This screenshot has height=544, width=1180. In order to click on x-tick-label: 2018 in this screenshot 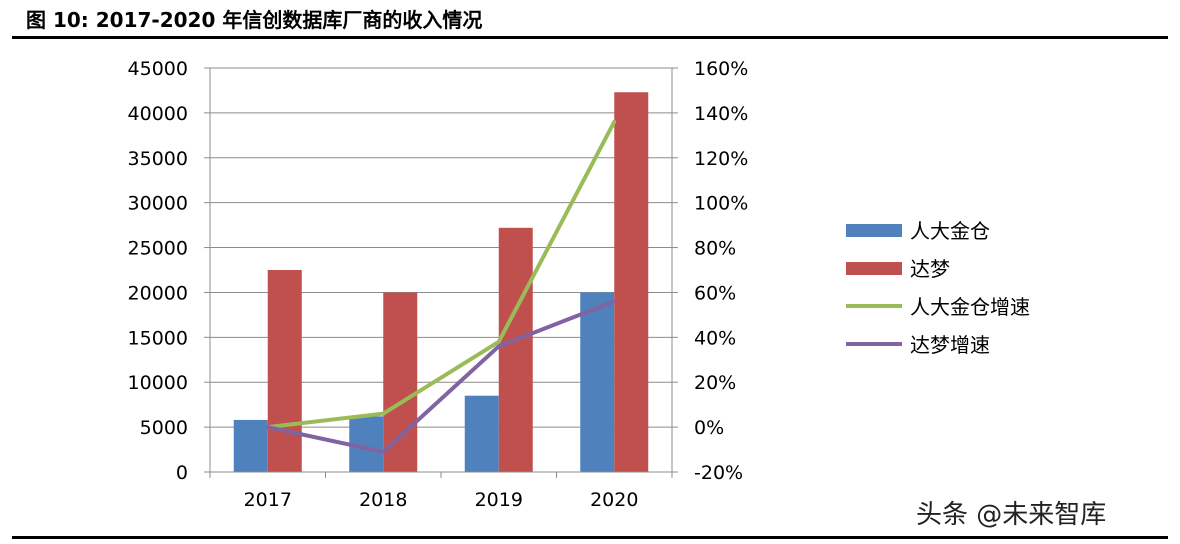, I will do `click(383, 500)`.